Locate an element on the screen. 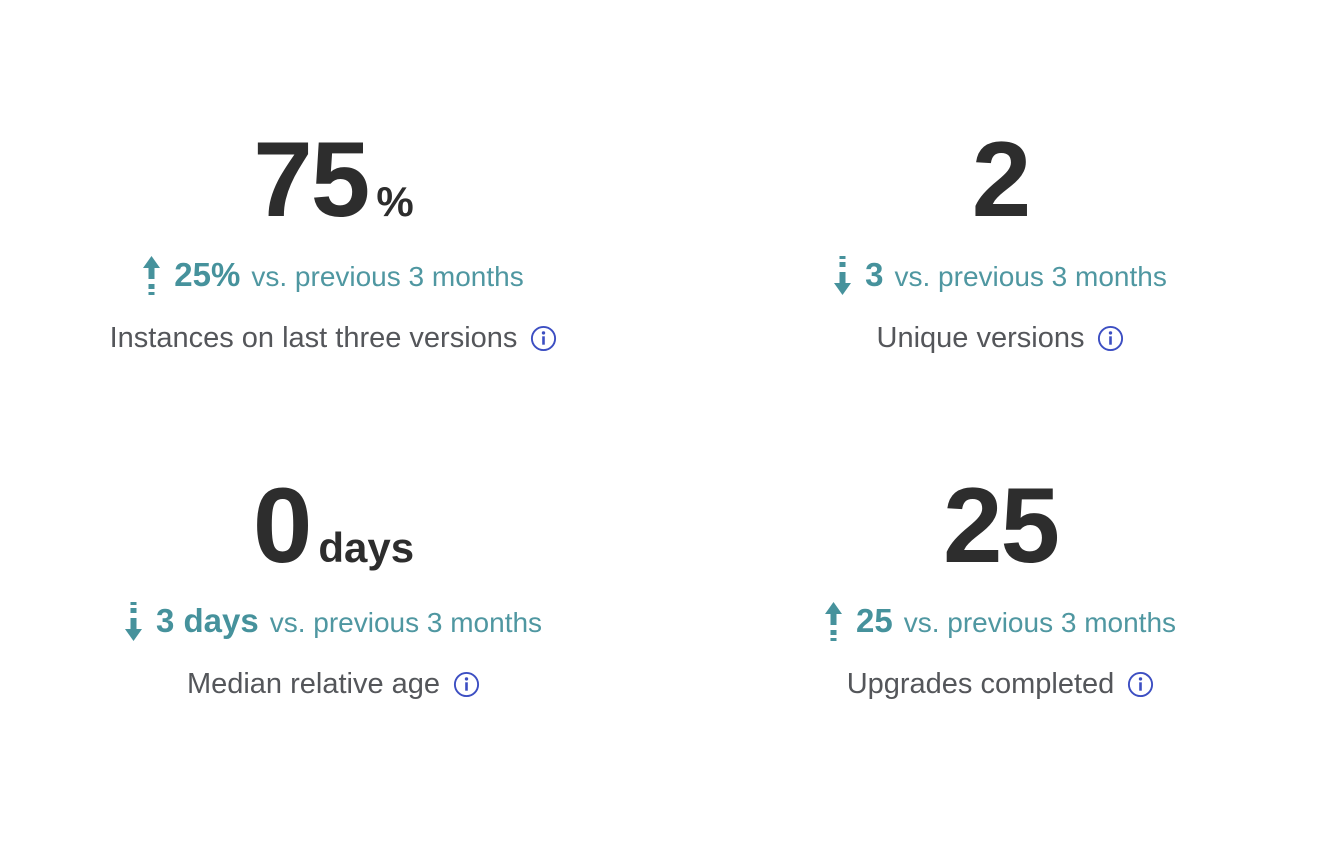 This screenshot has width=1334, height=856. metric-label: Unique versions is located at coordinates (980, 338).